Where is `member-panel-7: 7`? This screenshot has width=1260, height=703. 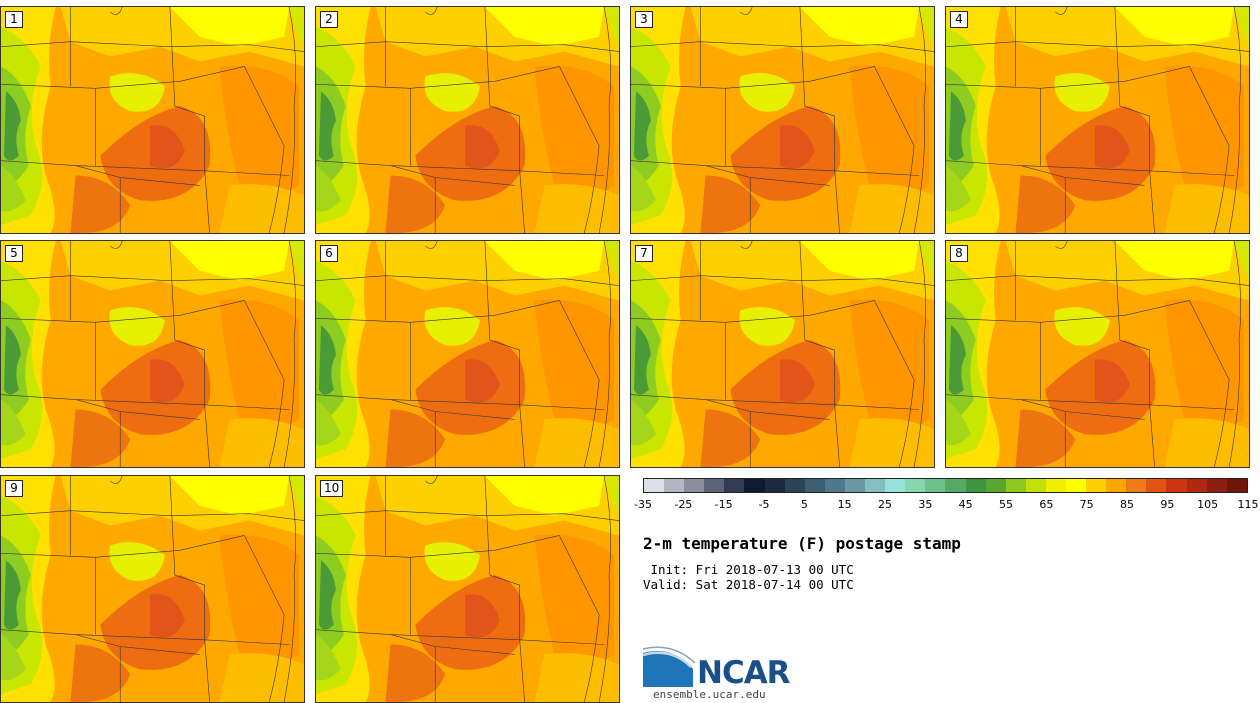 member-panel-7: 7 is located at coordinates (782, 354).